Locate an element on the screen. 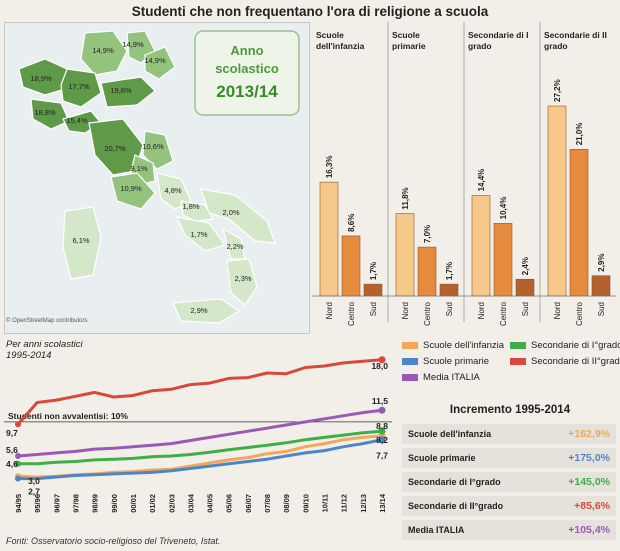  bar-value-label: 14,4% is located at coordinates (481, 180).